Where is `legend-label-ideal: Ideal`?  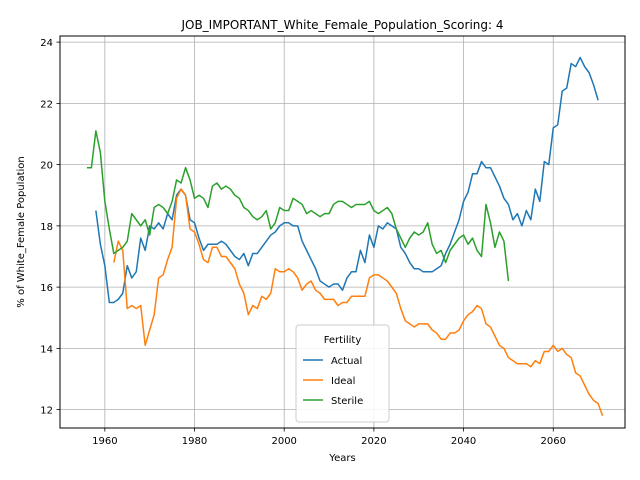
legend-label-ideal: Ideal is located at coordinates (343, 381).